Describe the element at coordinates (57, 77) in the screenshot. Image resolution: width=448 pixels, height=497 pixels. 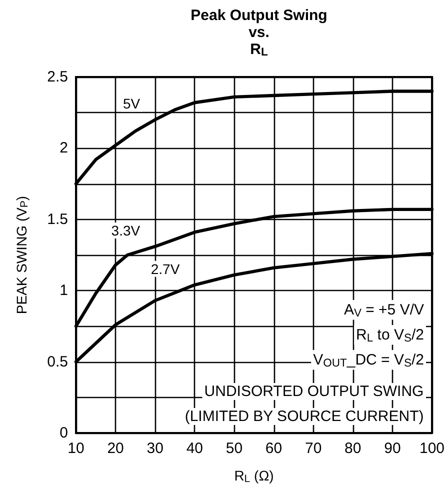
I see `y-tick-label: 2.5` at that location.